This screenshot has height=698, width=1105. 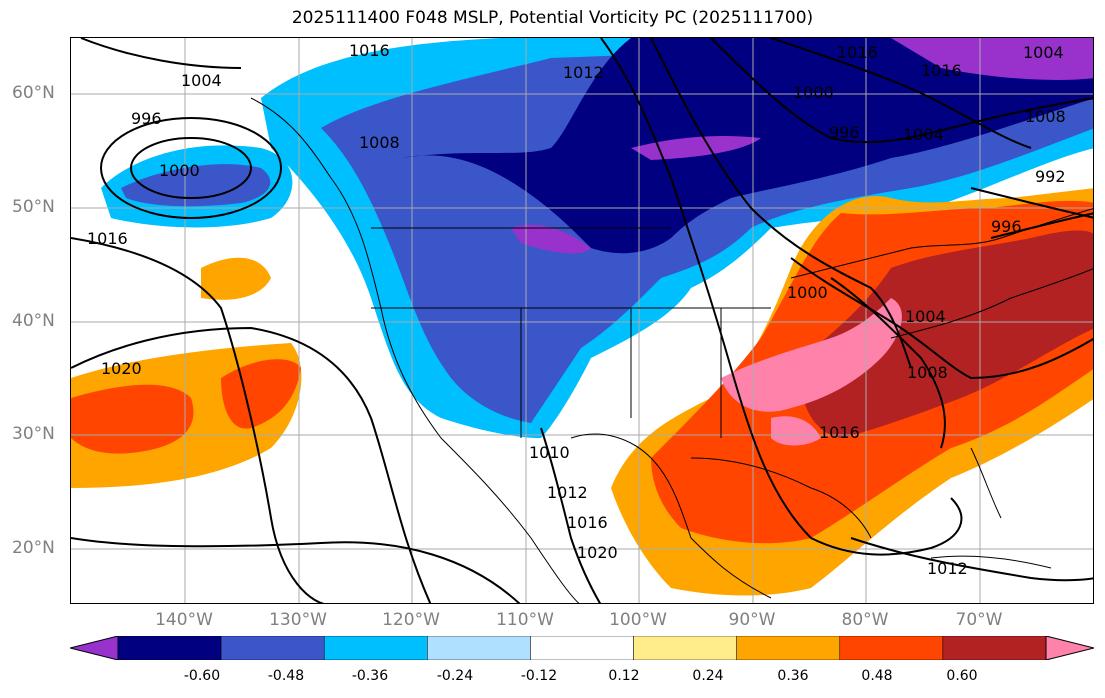 I want to click on lon-label-70w: 70°W, so click(x=979, y=620).